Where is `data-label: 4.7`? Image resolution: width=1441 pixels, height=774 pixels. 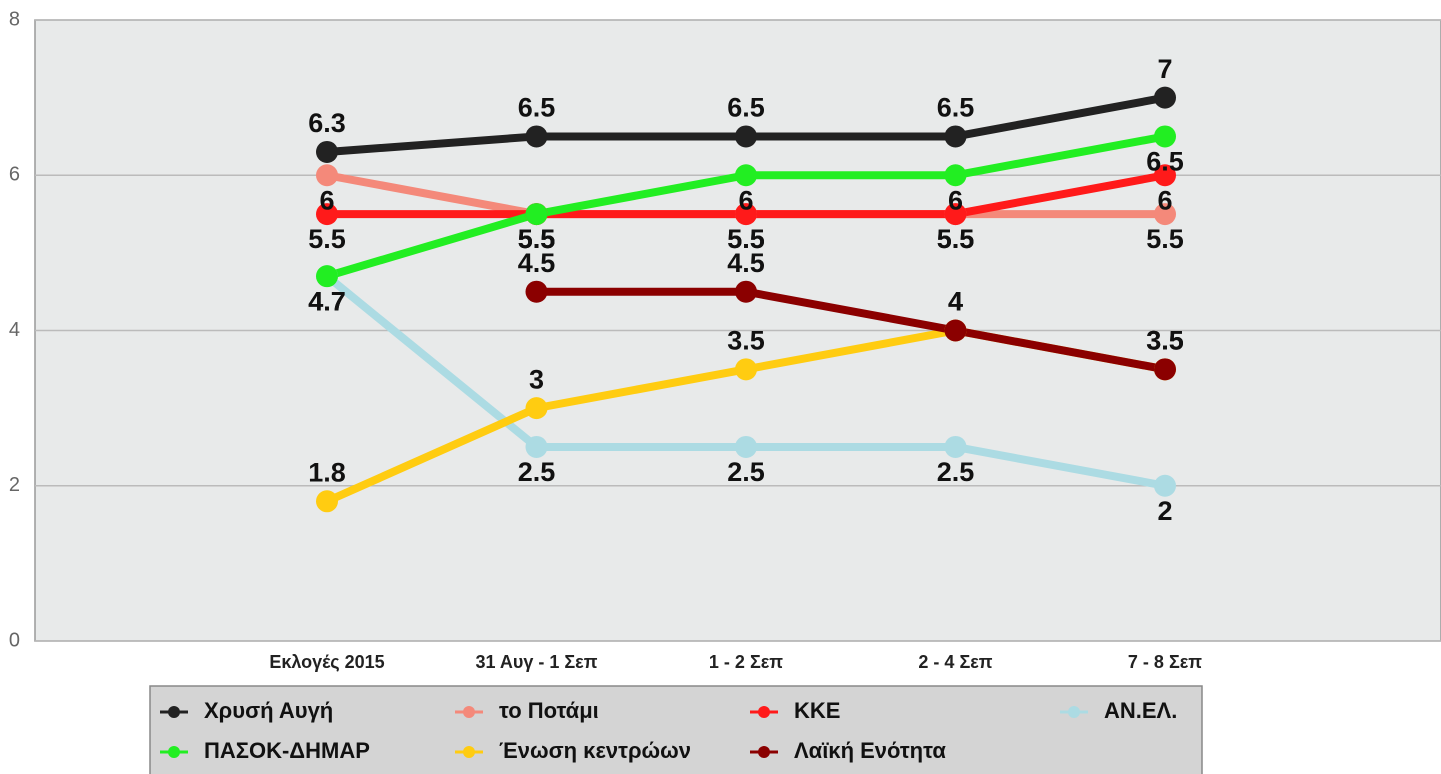
data-label: 4.7 is located at coordinates (327, 301).